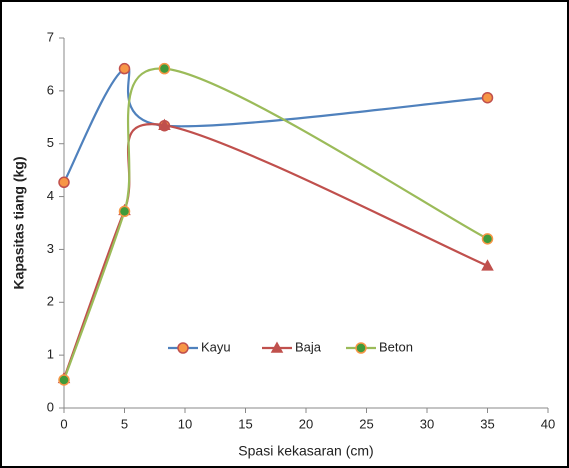  Describe the element at coordinates (124, 423) in the screenshot. I see `x-tick-label: 5` at that location.